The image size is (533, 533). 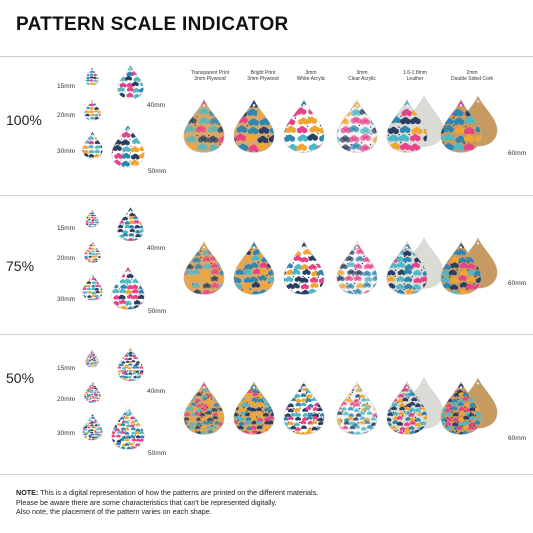 I want to click on note-label: NOTE:, so click(x=27, y=492).